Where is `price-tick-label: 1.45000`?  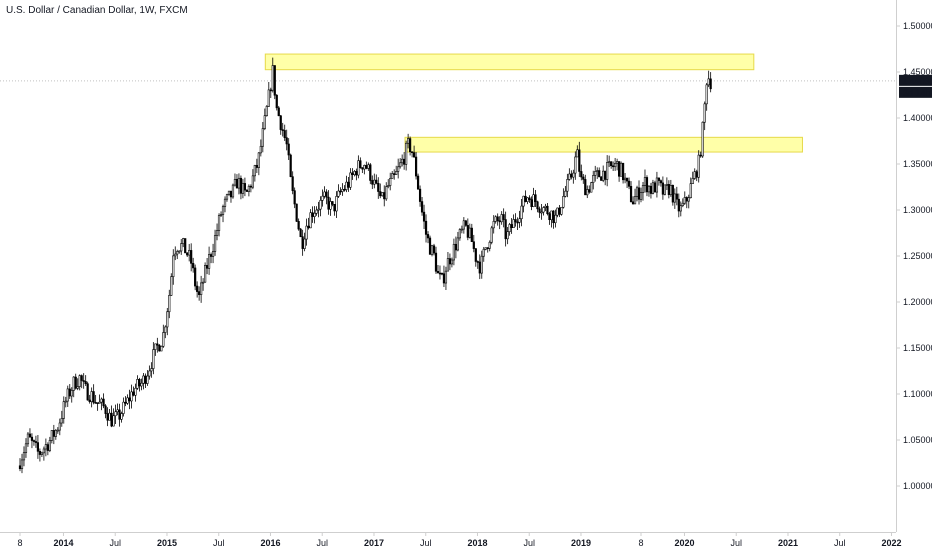
price-tick-label: 1.45000 is located at coordinates (917, 72).